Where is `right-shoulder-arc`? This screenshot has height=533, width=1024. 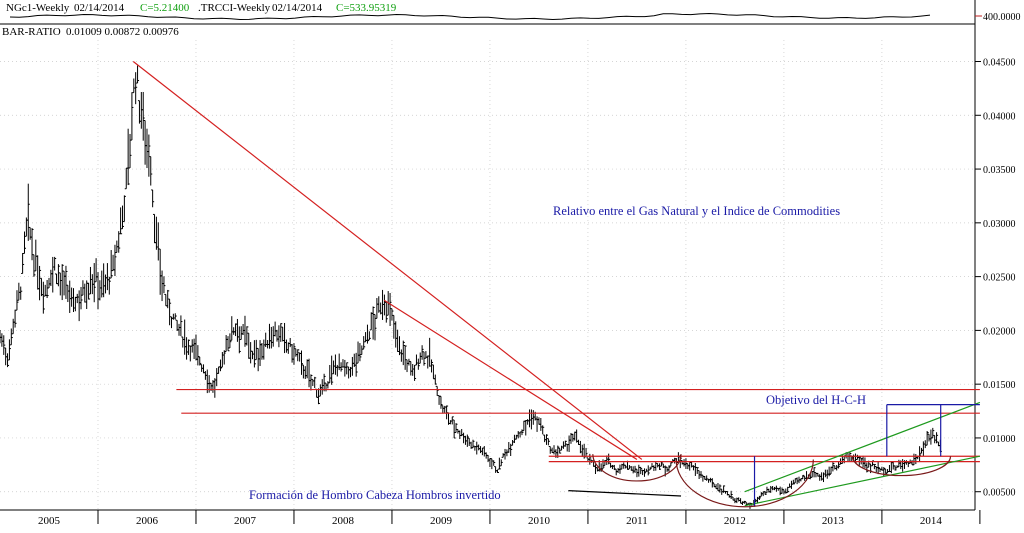 right-shoulder-arc is located at coordinates (901, 466).